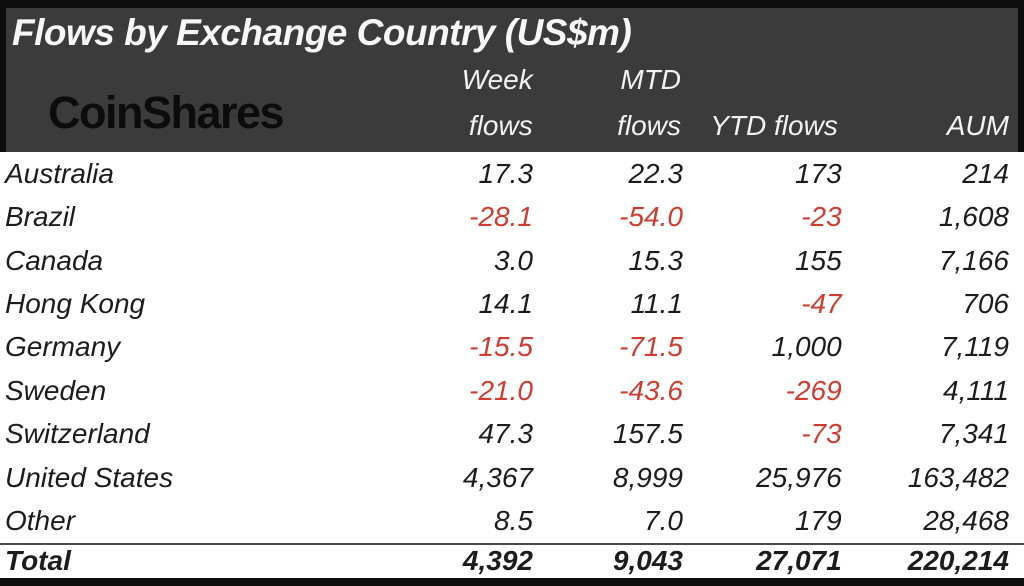 This screenshot has height=586, width=1024. I want to click on mtd-flows-value: -43.6, so click(651, 390).